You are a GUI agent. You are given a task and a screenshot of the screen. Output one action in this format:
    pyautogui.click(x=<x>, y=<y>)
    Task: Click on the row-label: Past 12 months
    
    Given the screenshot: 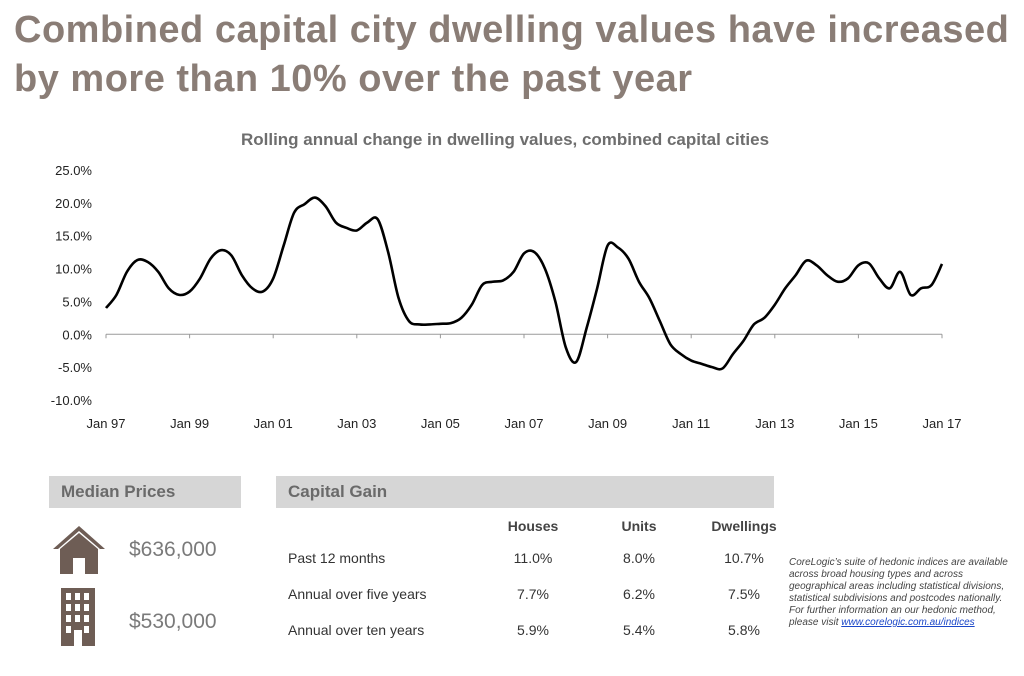 What is the action you would take?
    pyautogui.click(x=337, y=558)
    